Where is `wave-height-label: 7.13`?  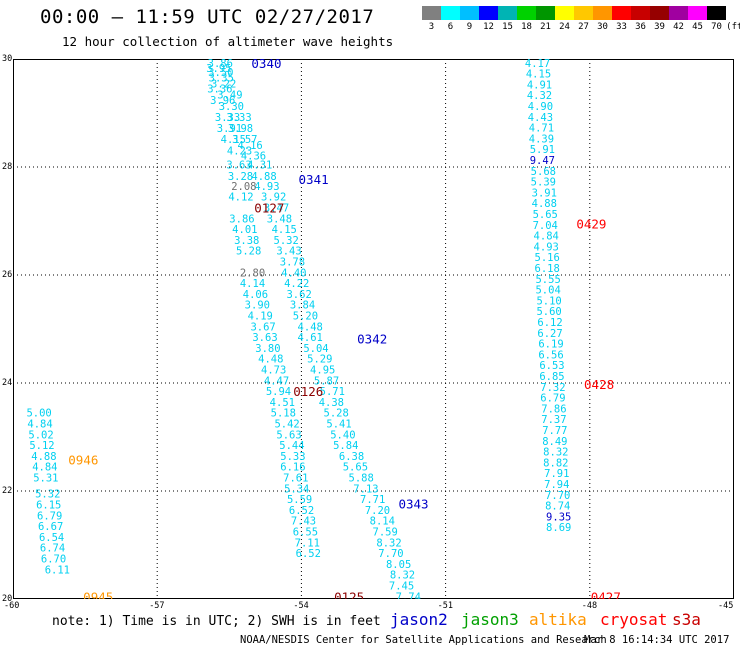
wave-height-label: 7.13 is located at coordinates (365, 489).